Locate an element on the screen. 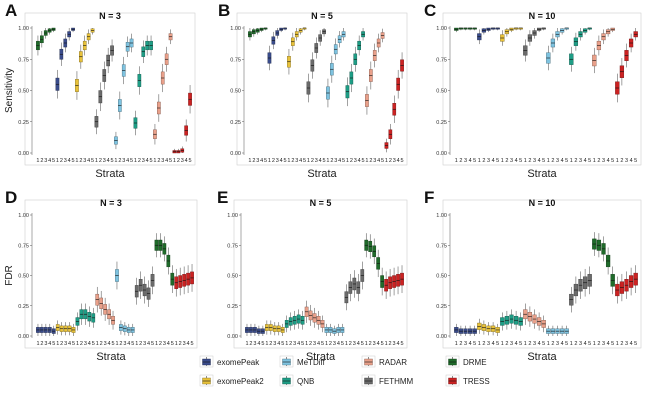  legend-item-RADAR: RADAR is located at coordinates (384, 361).